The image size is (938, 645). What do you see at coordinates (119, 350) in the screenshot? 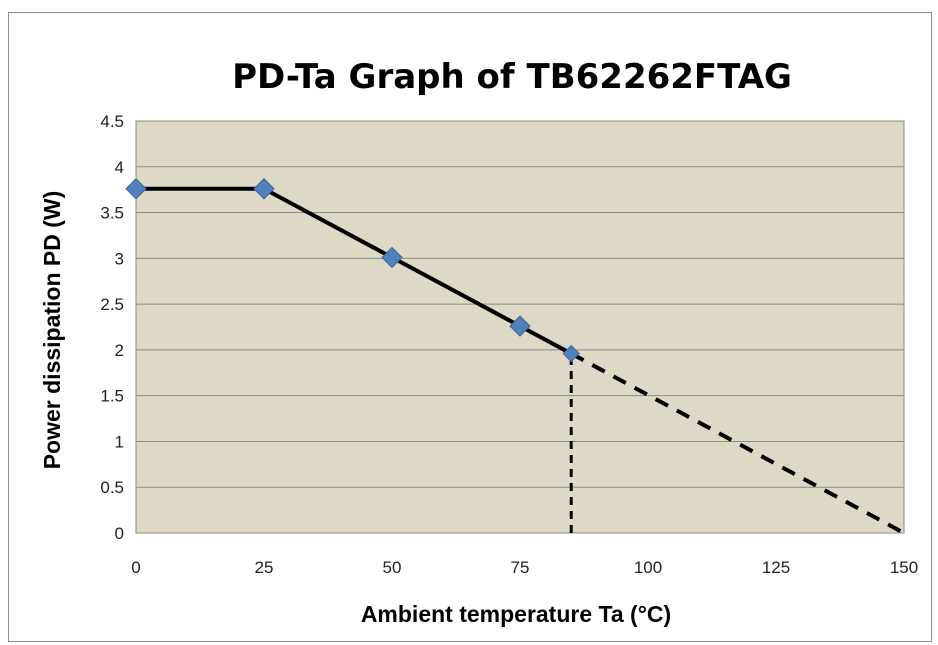
I see `y-tick-label: 2` at bounding box center [119, 350].